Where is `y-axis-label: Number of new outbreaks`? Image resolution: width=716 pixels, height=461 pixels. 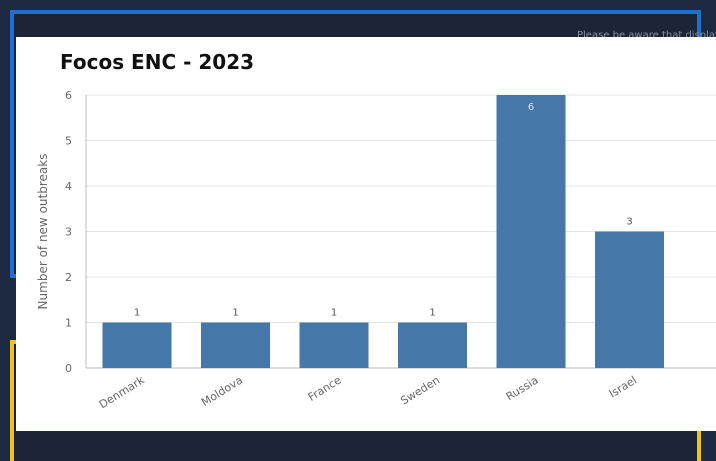 y-axis-label: Number of new outbreaks is located at coordinates (43, 232).